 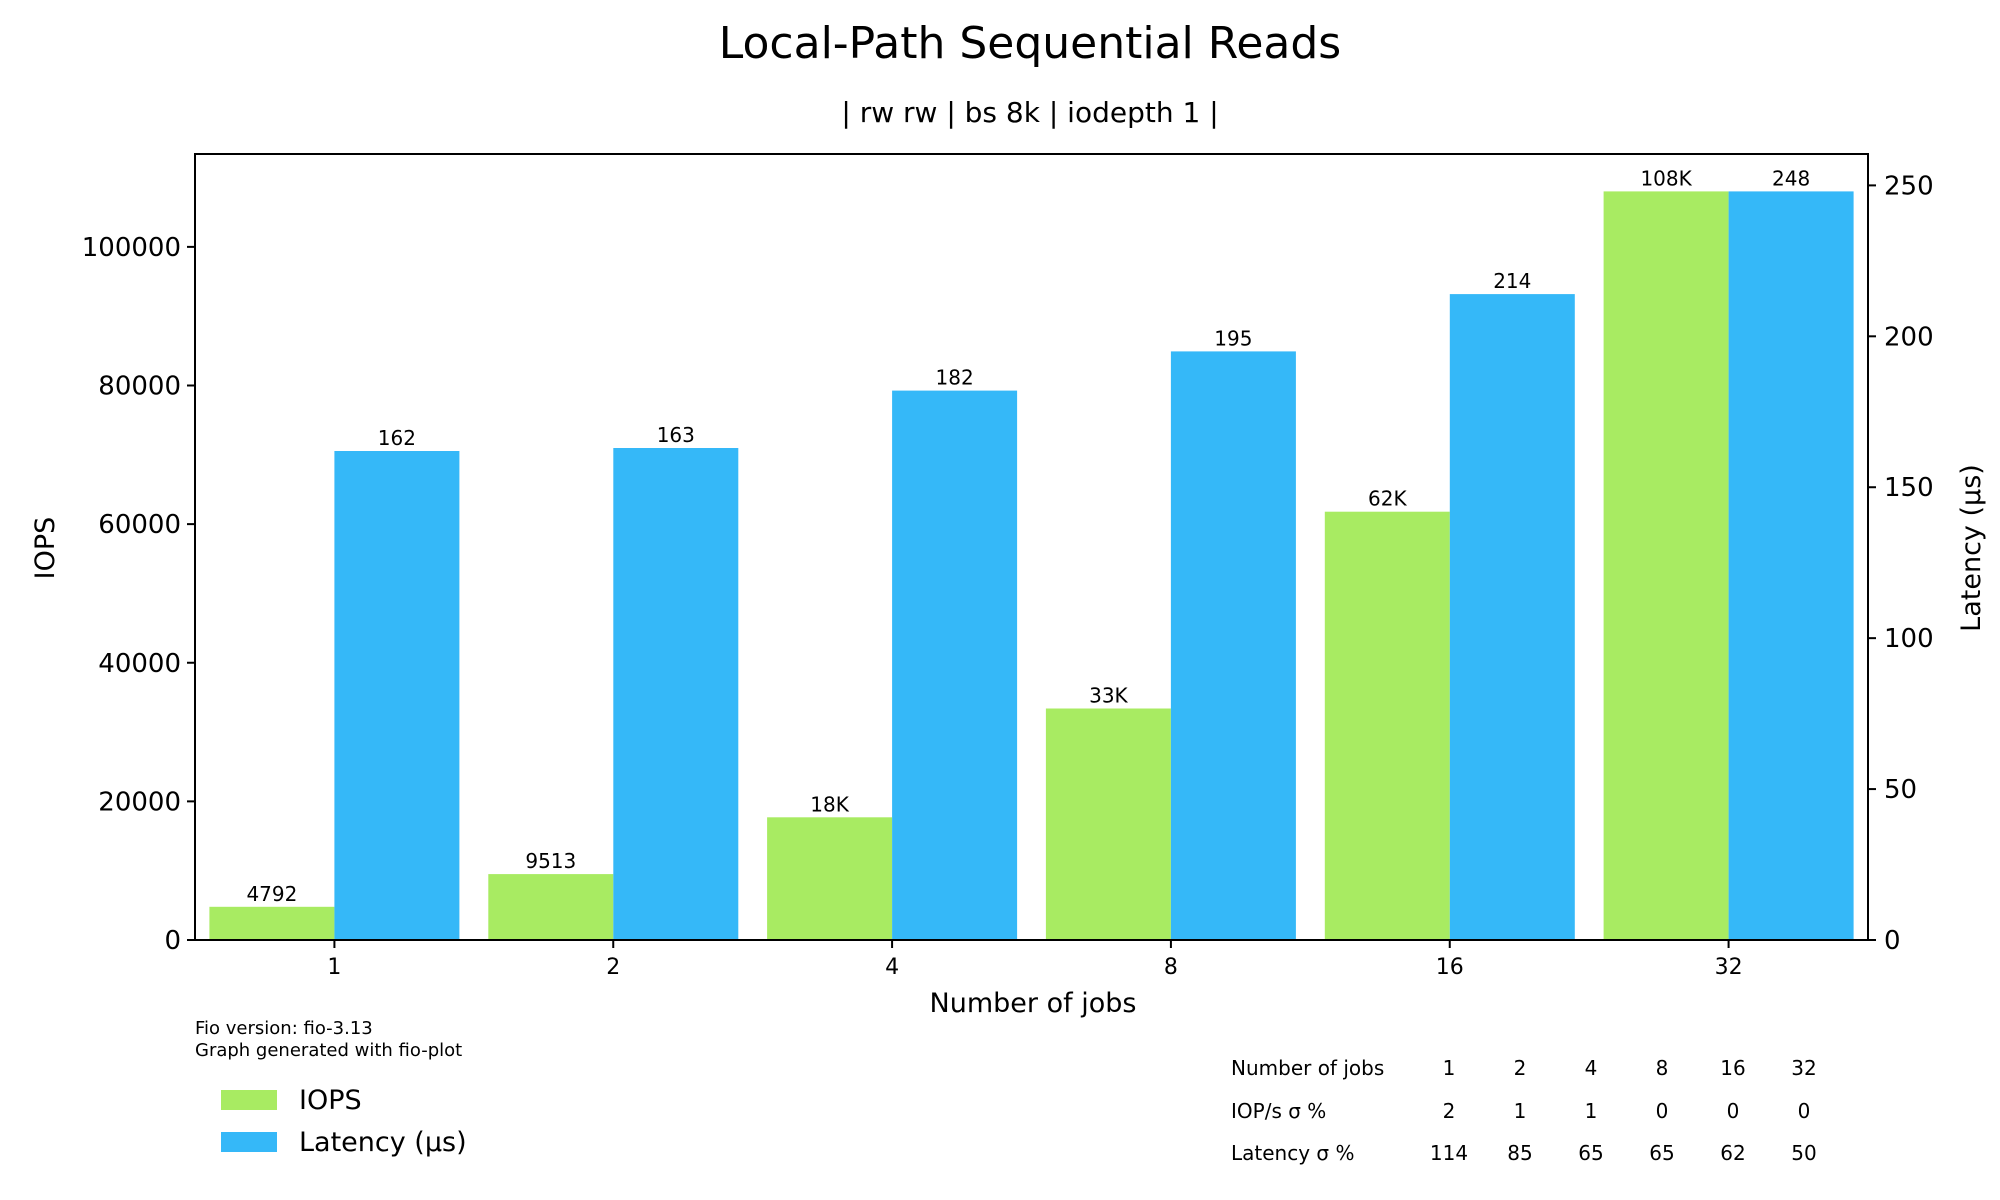 What do you see at coordinates (397, 438) in the screenshot?
I see `bar-label-latency-1: 162` at bounding box center [397, 438].